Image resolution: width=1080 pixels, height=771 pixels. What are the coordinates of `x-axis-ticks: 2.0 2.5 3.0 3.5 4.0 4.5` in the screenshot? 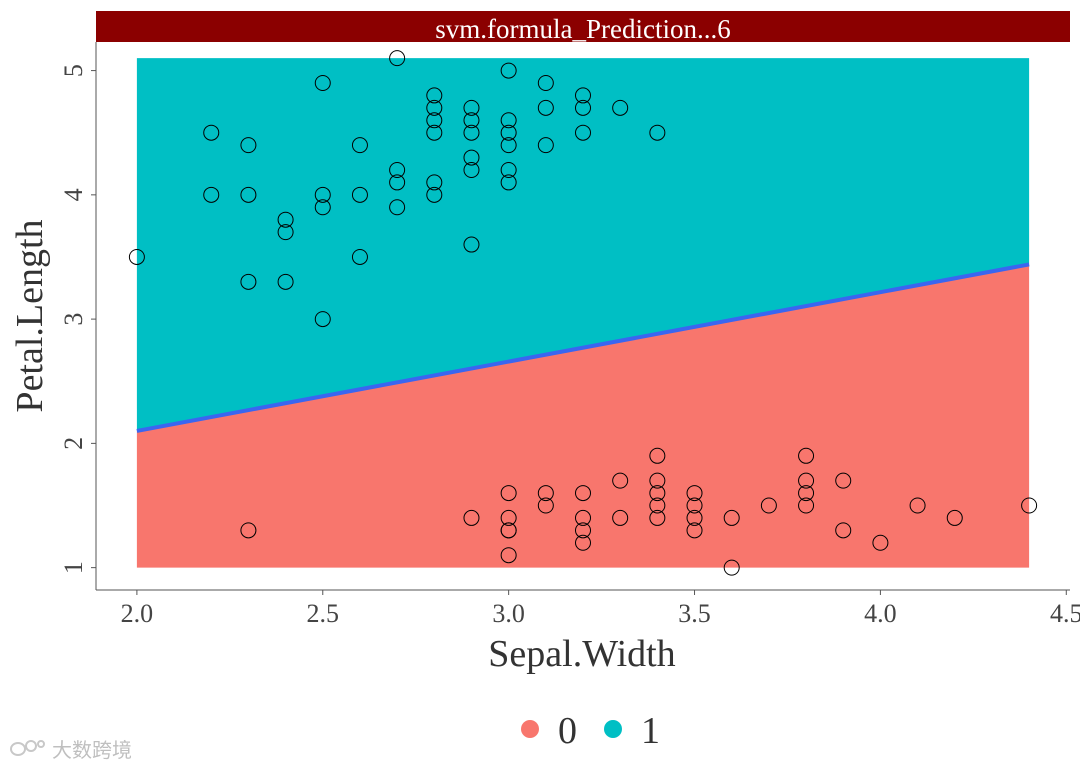 It's located at (600, 609).